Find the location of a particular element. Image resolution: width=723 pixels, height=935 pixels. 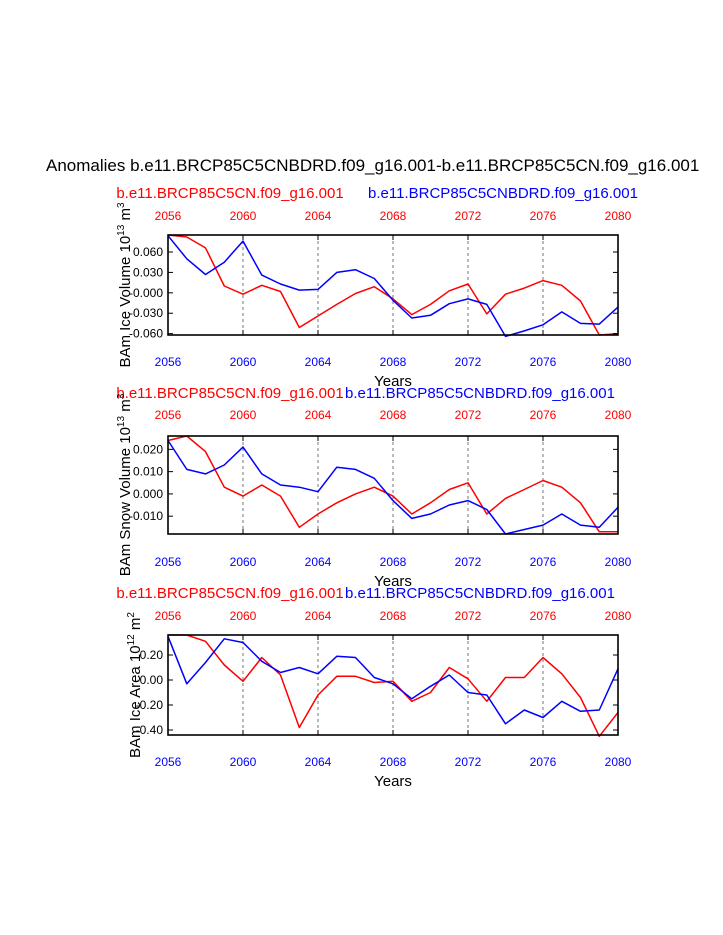

y-axis-label-part: 2 is located at coordinates (131, 615).